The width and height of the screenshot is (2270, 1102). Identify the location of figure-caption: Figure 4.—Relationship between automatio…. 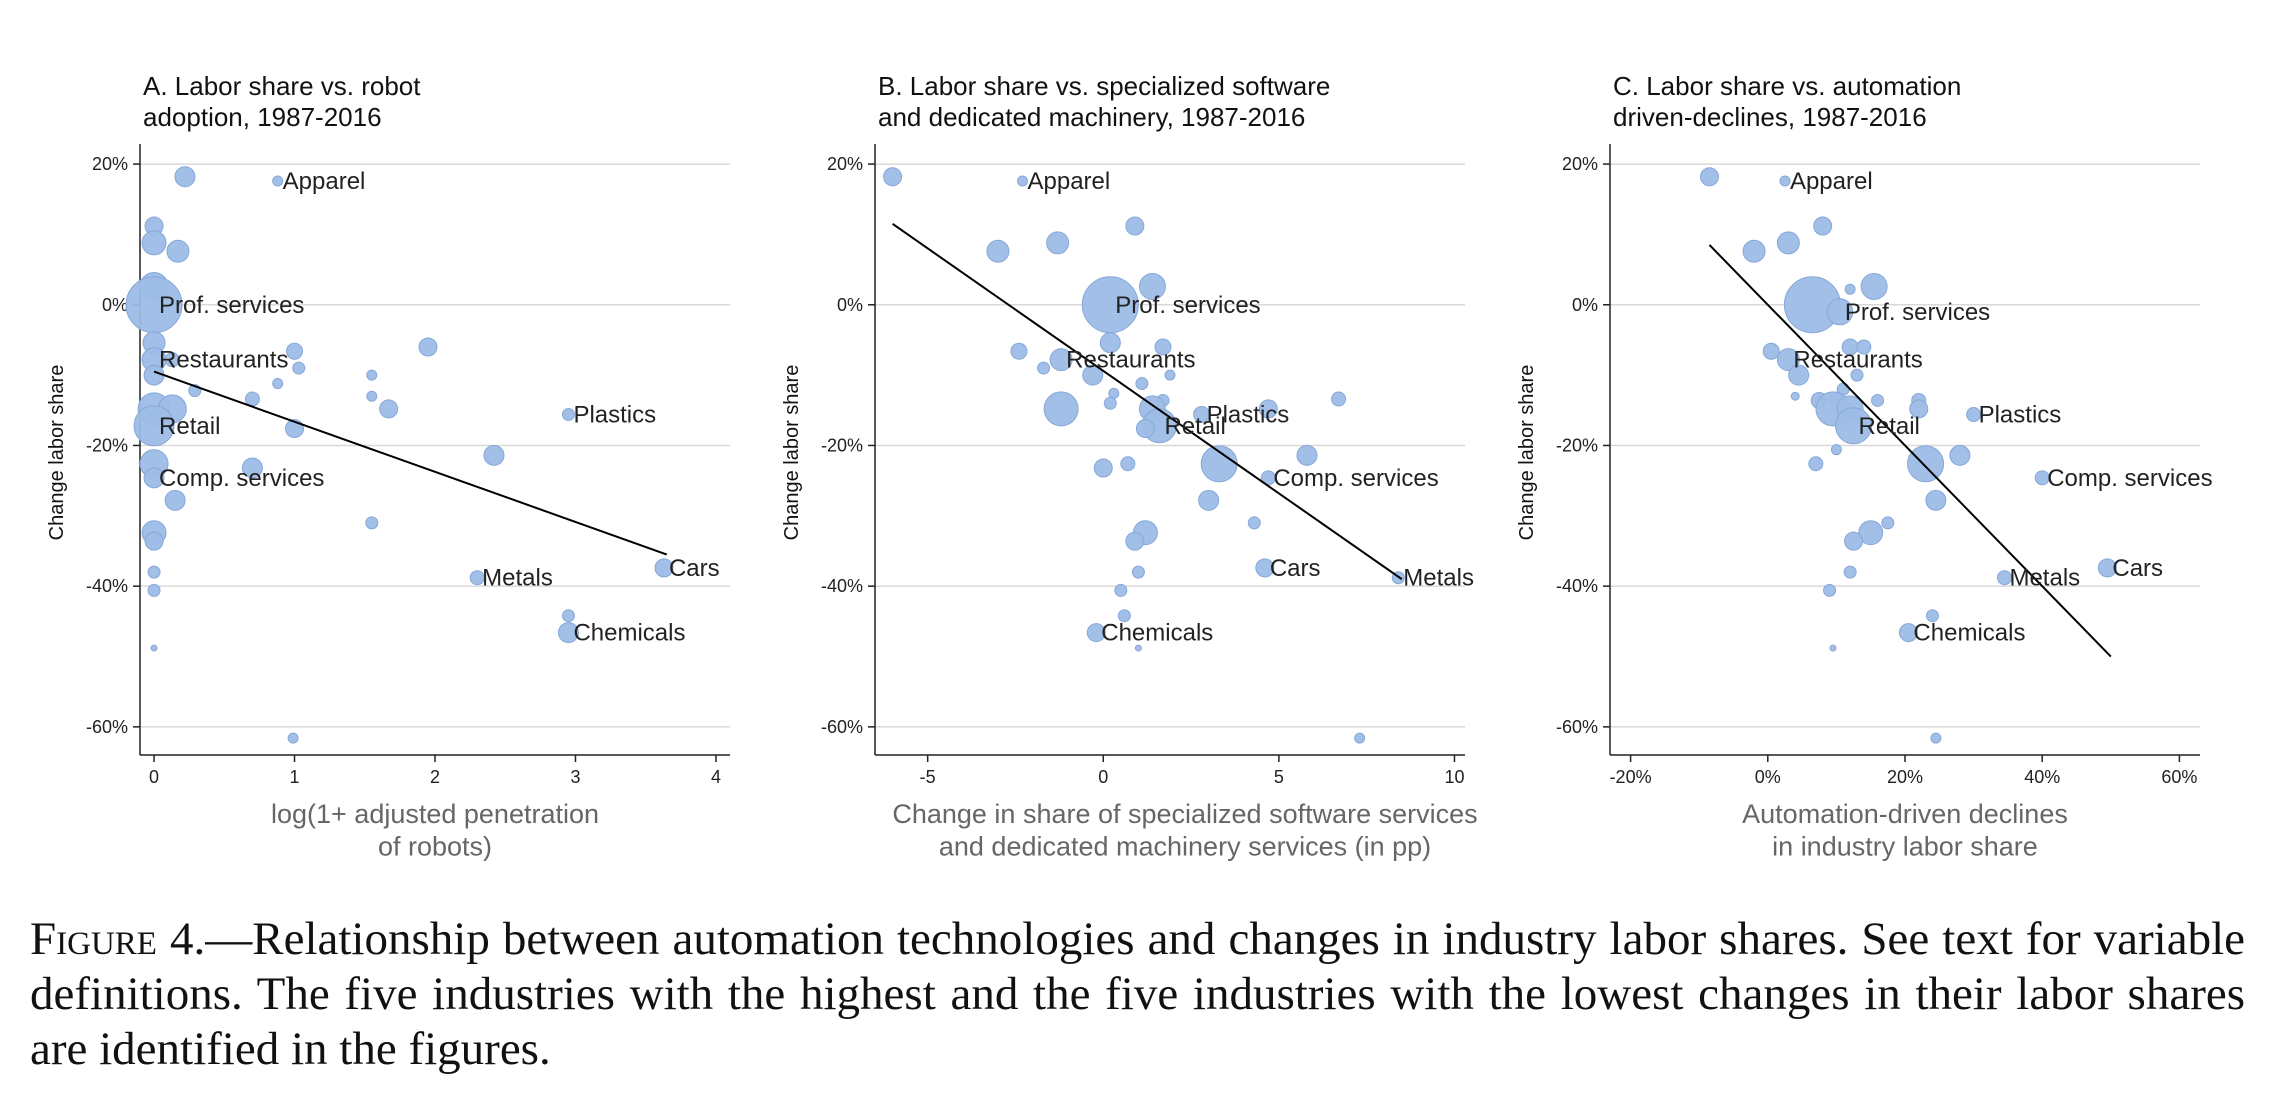
(1137, 994).